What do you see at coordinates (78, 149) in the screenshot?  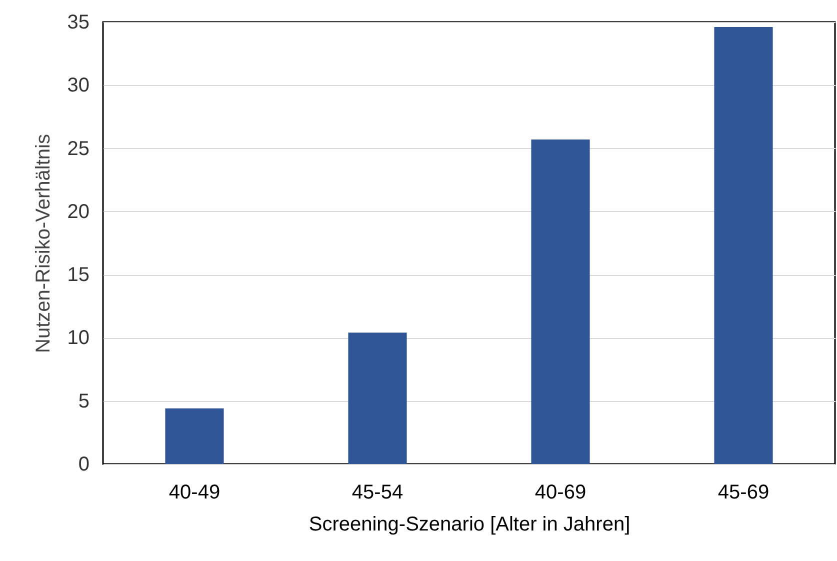 I see `y-tick-label: 25` at bounding box center [78, 149].